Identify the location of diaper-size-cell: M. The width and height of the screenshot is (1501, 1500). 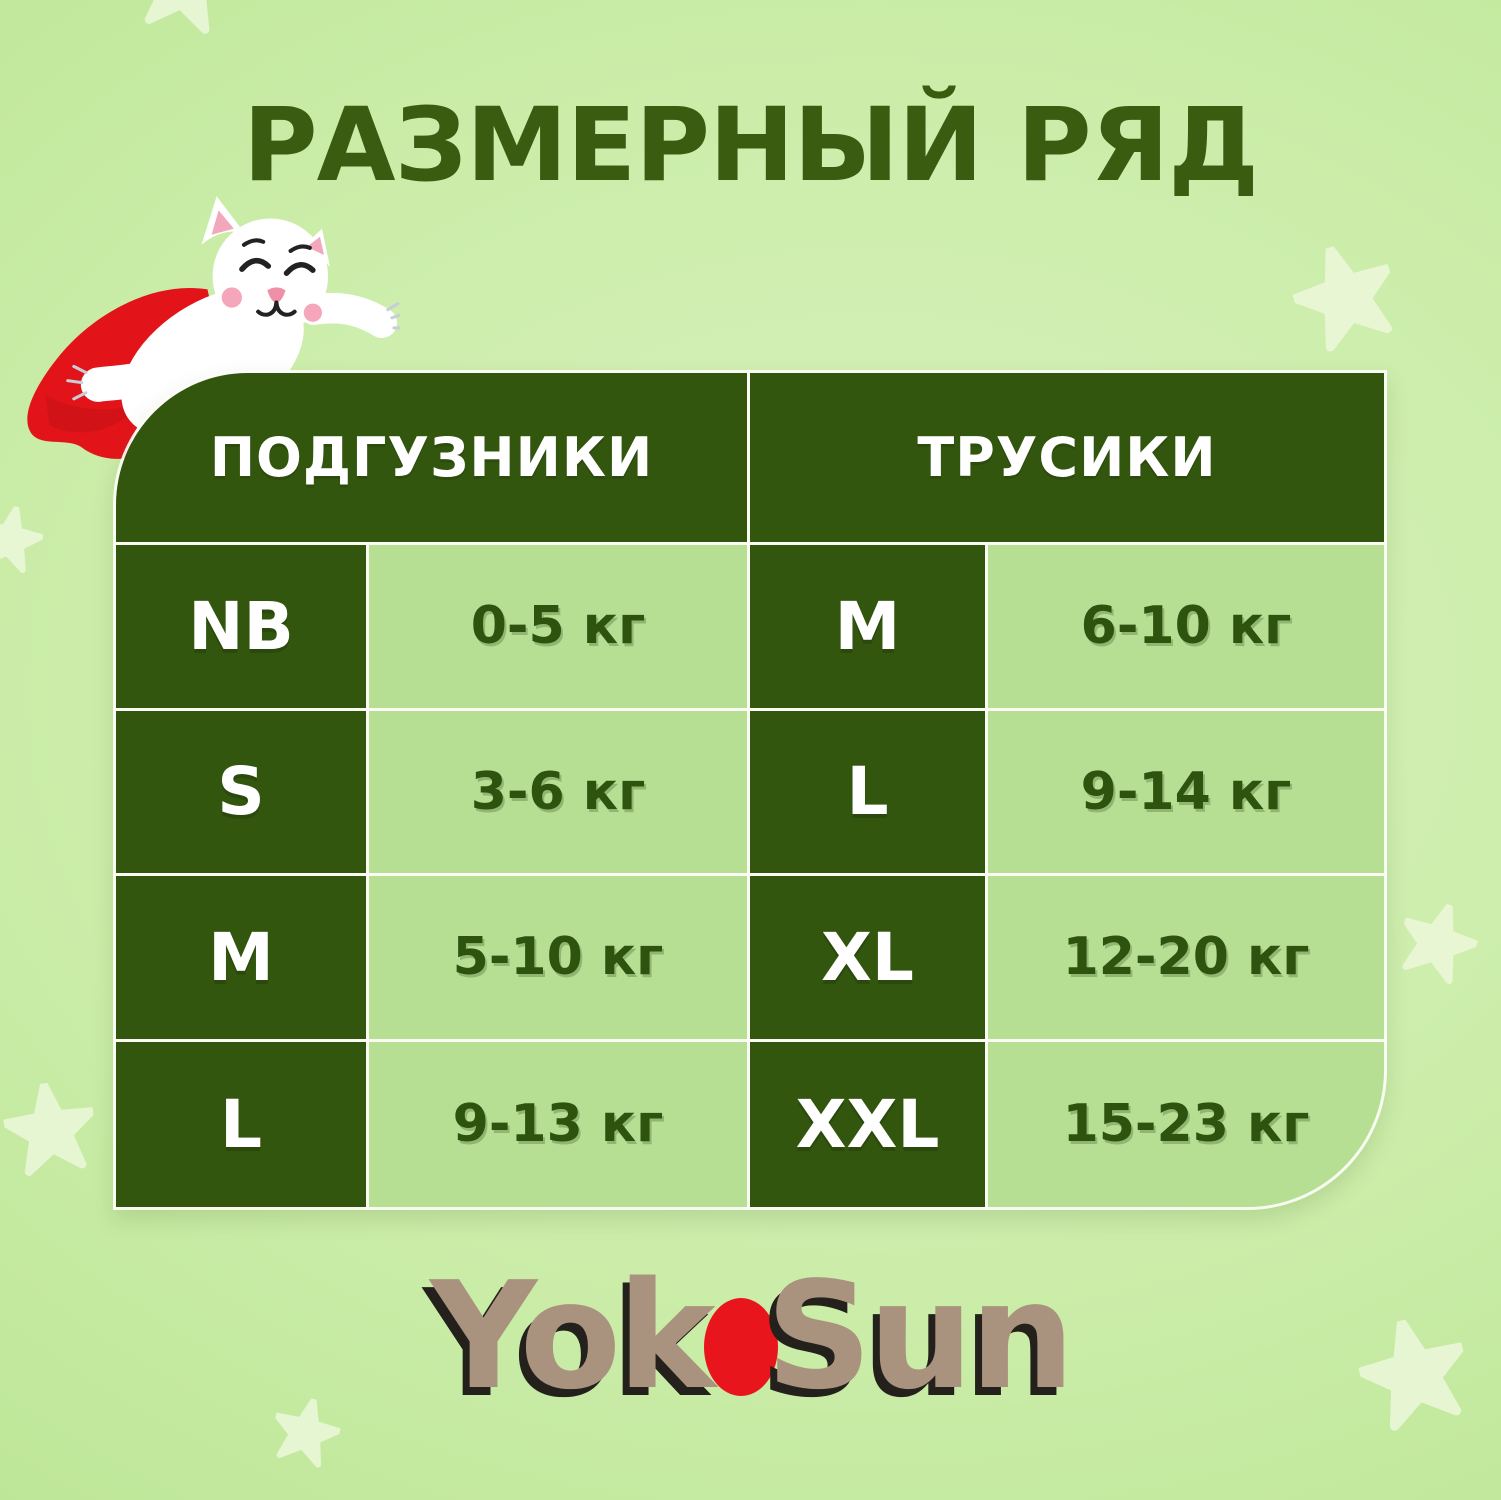
(242, 959).